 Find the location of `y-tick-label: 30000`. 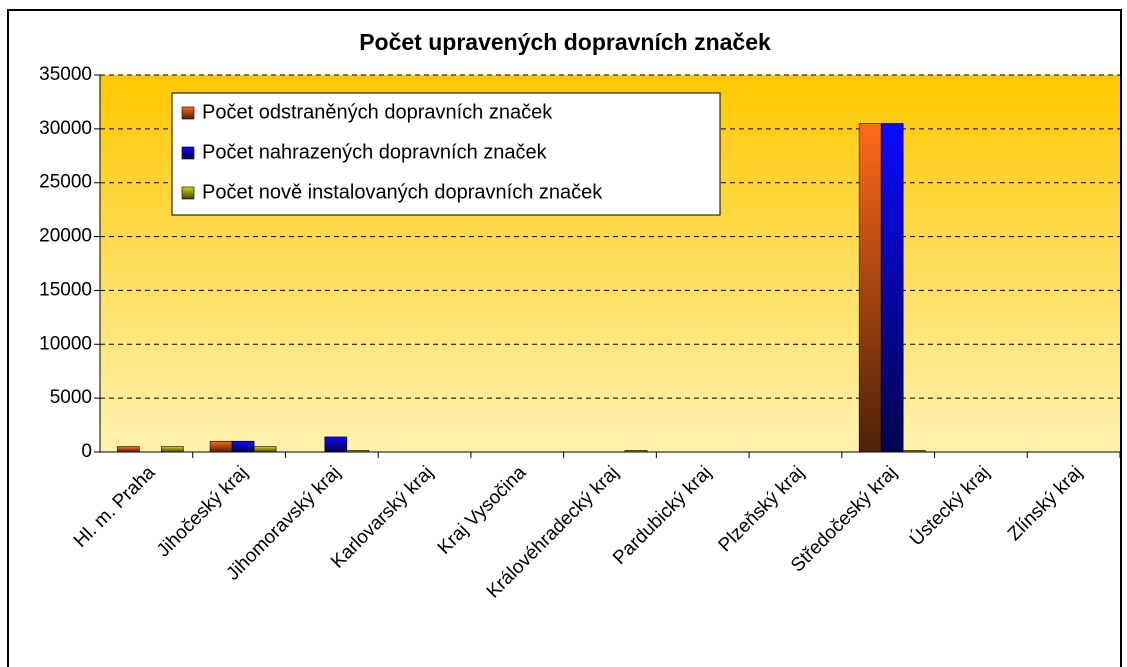

y-tick-label: 30000 is located at coordinates (65, 128).